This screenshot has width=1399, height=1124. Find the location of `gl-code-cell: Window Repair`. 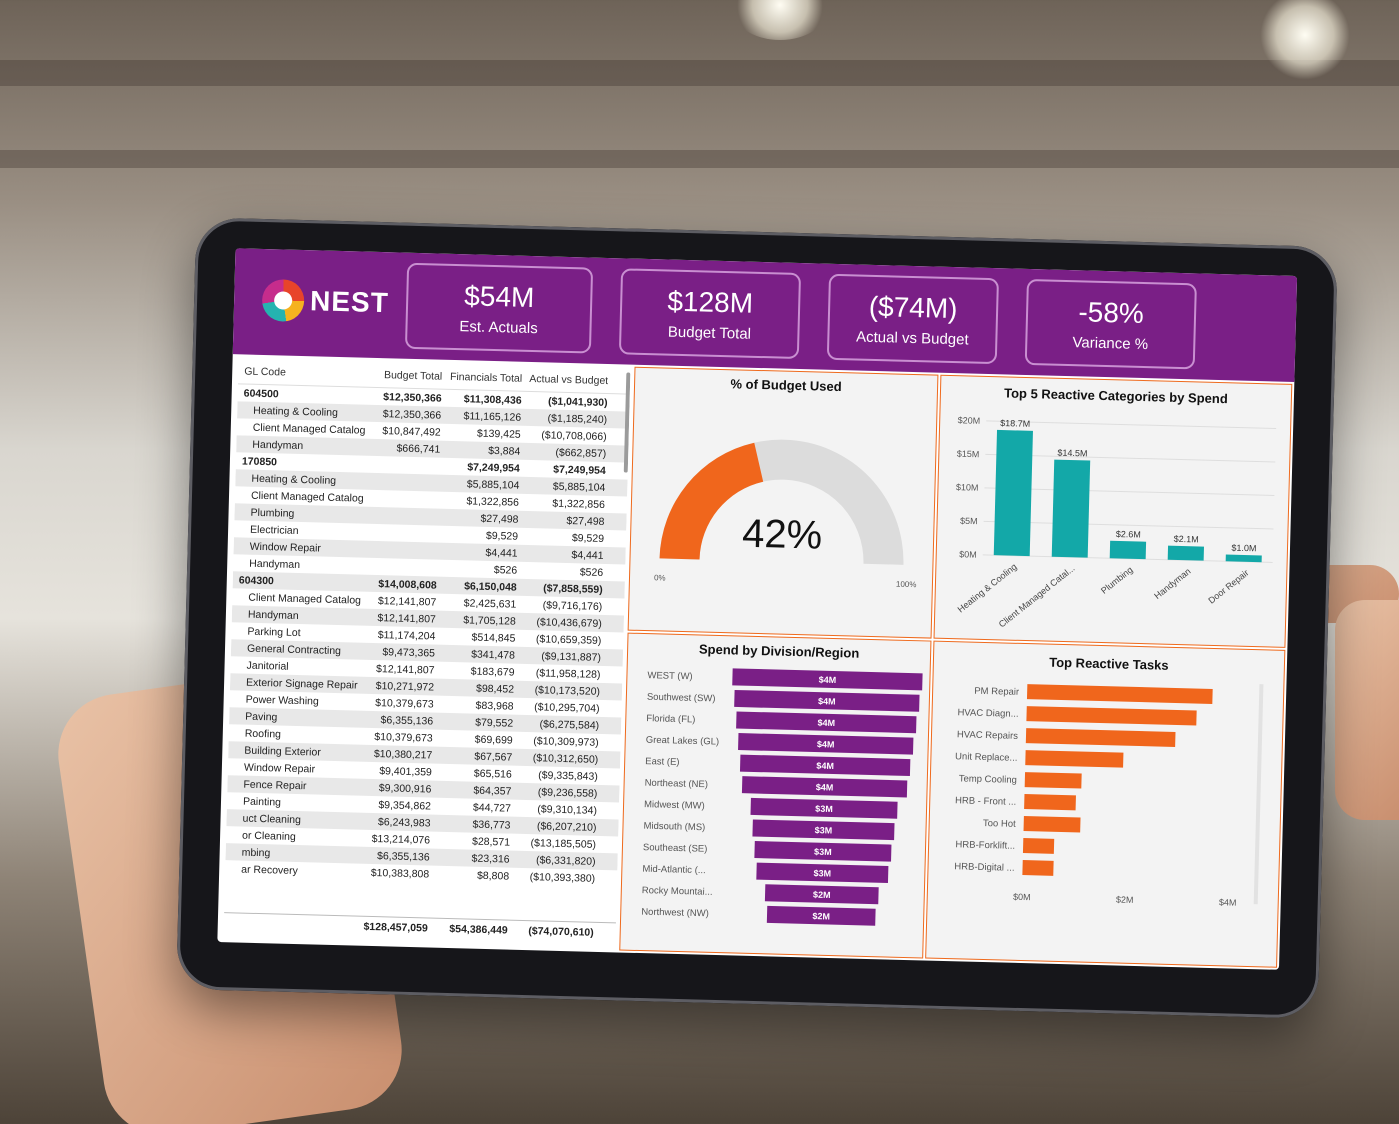

gl-code-cell: Window Repair is located at coordinates (279, 768).